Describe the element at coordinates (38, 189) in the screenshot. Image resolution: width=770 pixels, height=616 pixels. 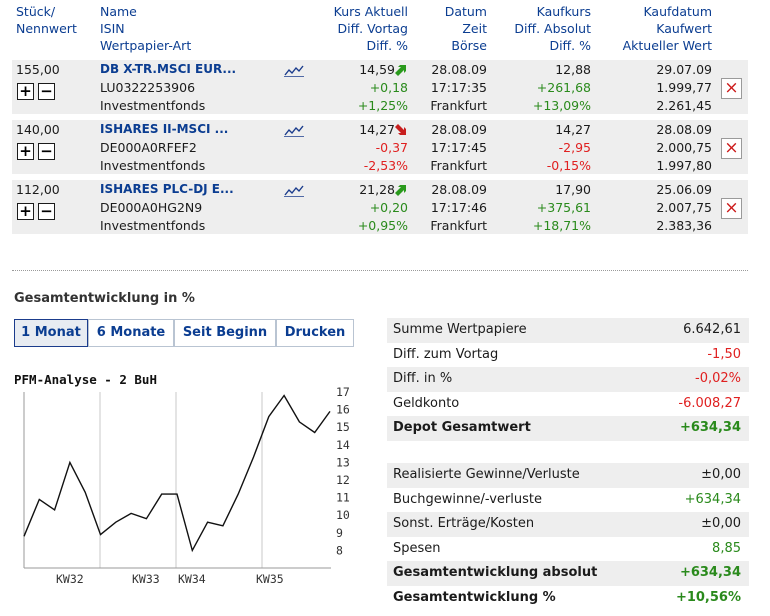
I see `quantity-value: 112,00` at that location.